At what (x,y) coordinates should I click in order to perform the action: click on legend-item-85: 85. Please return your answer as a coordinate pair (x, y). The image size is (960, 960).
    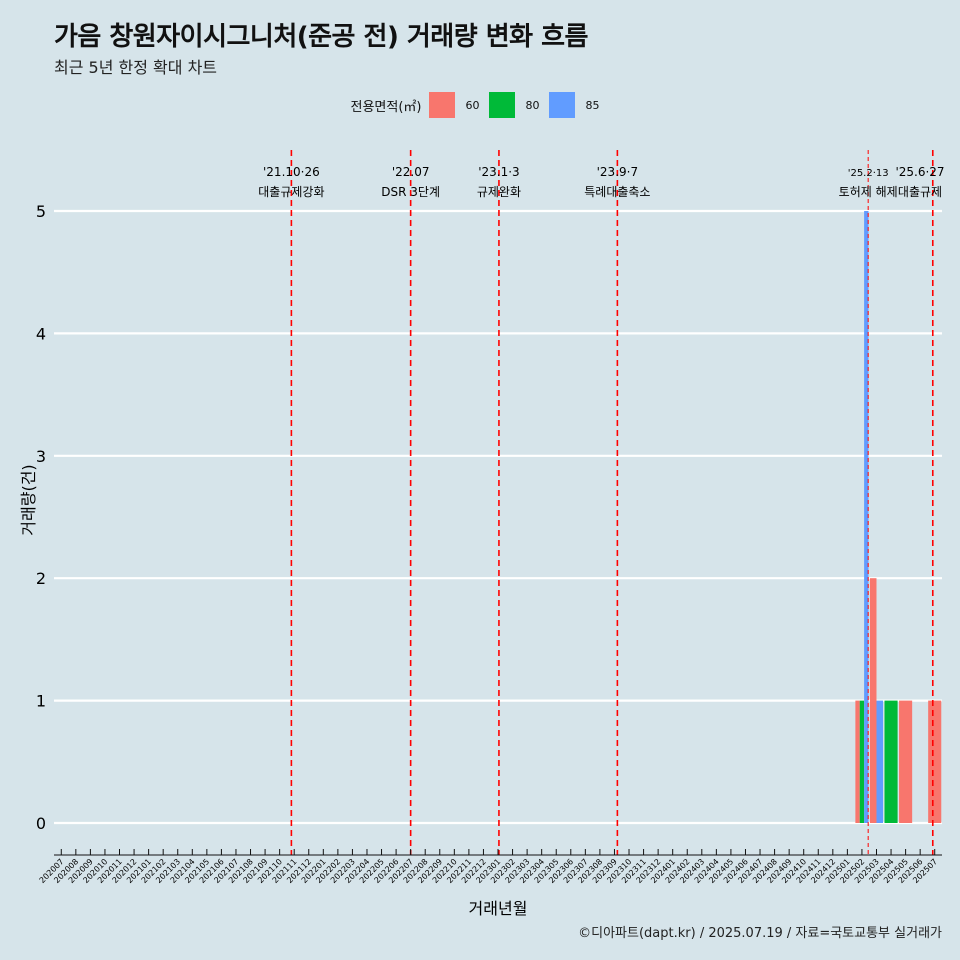
    Looking at the image, I should click on (574, 105).